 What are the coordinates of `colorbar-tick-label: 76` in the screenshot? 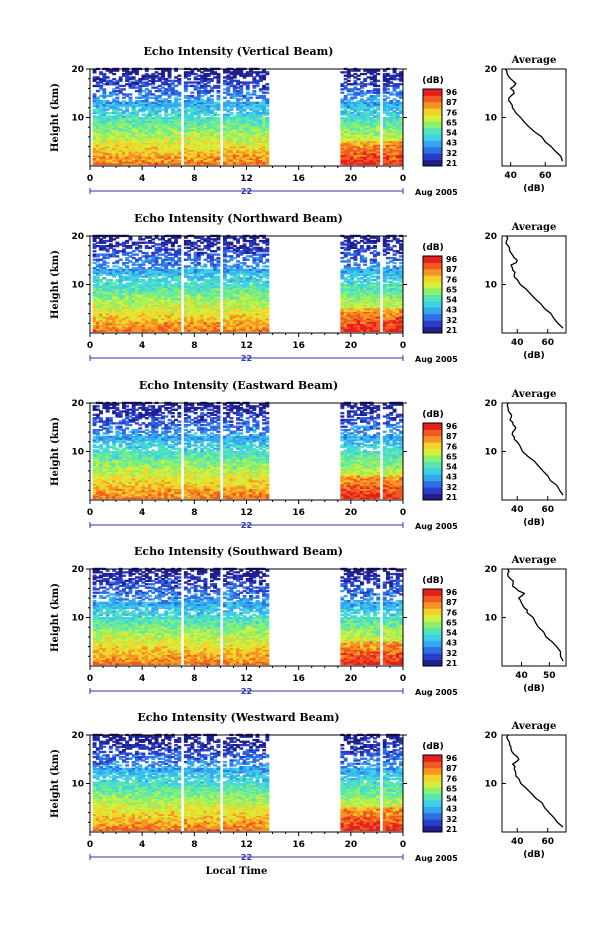 It's located at (452, 112).